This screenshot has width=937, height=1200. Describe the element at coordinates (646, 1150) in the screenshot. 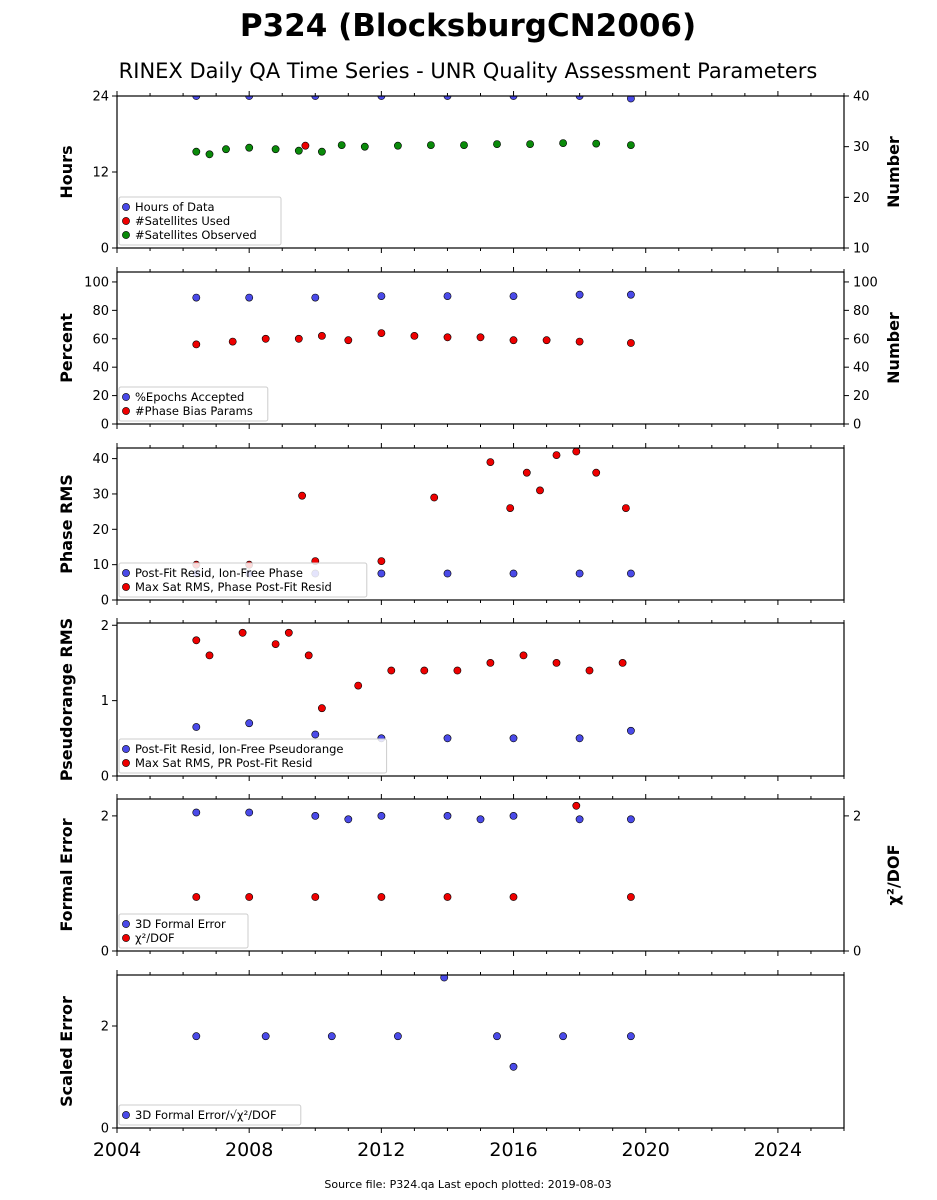

I see `x-tick-label: 2020` at that location.